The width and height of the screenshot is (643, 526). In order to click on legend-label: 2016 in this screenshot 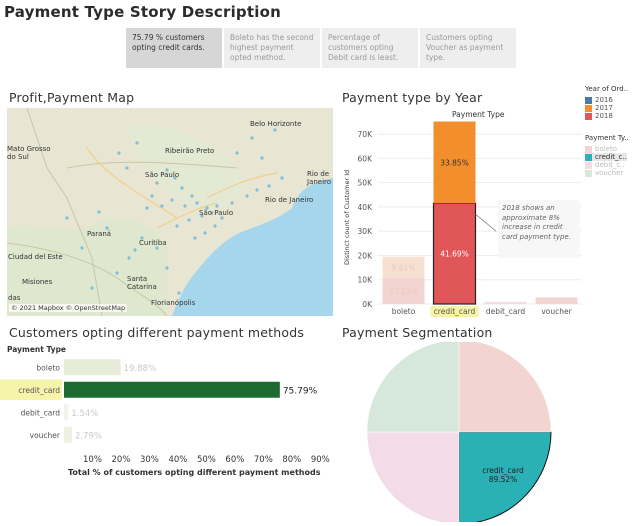, I will do `click(604, 100)`.